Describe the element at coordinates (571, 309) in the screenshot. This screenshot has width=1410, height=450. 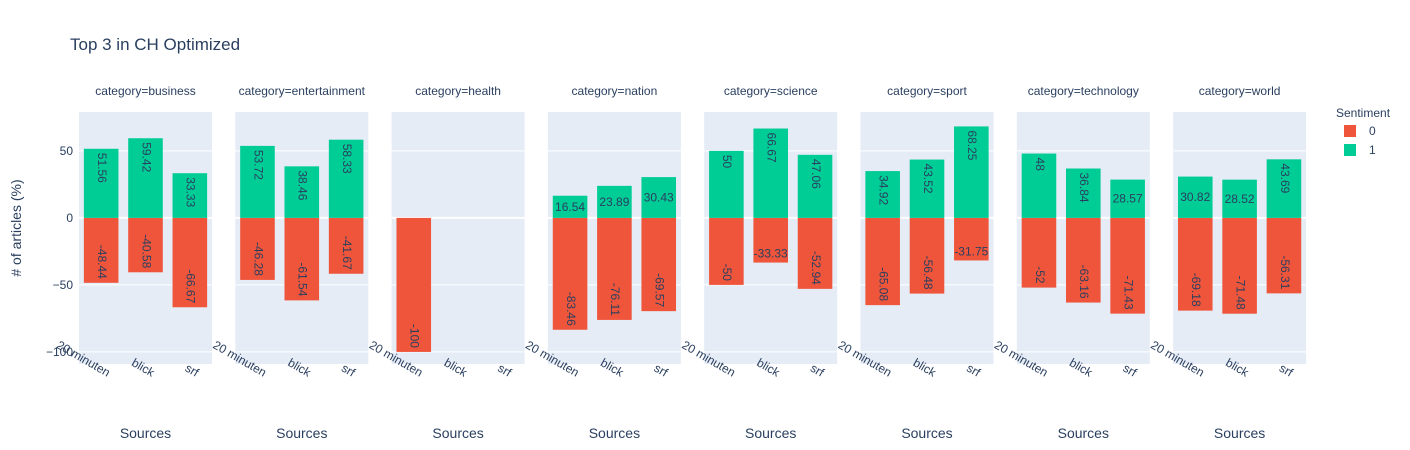
I see `bar-value-label: -83.46` at that location.